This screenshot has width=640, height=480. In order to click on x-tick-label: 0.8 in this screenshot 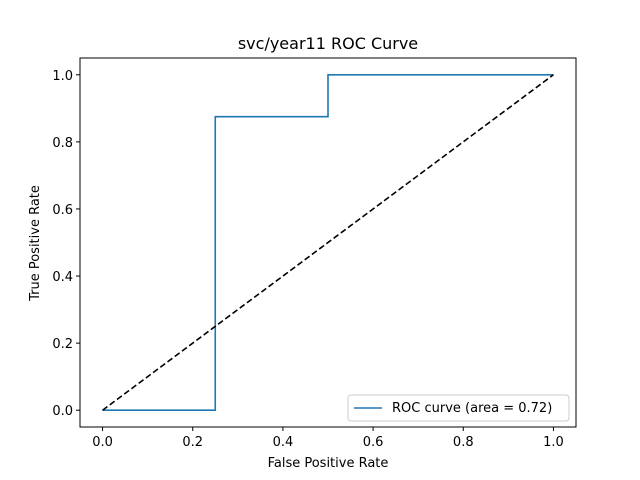, I will do `click(463, 442)`.